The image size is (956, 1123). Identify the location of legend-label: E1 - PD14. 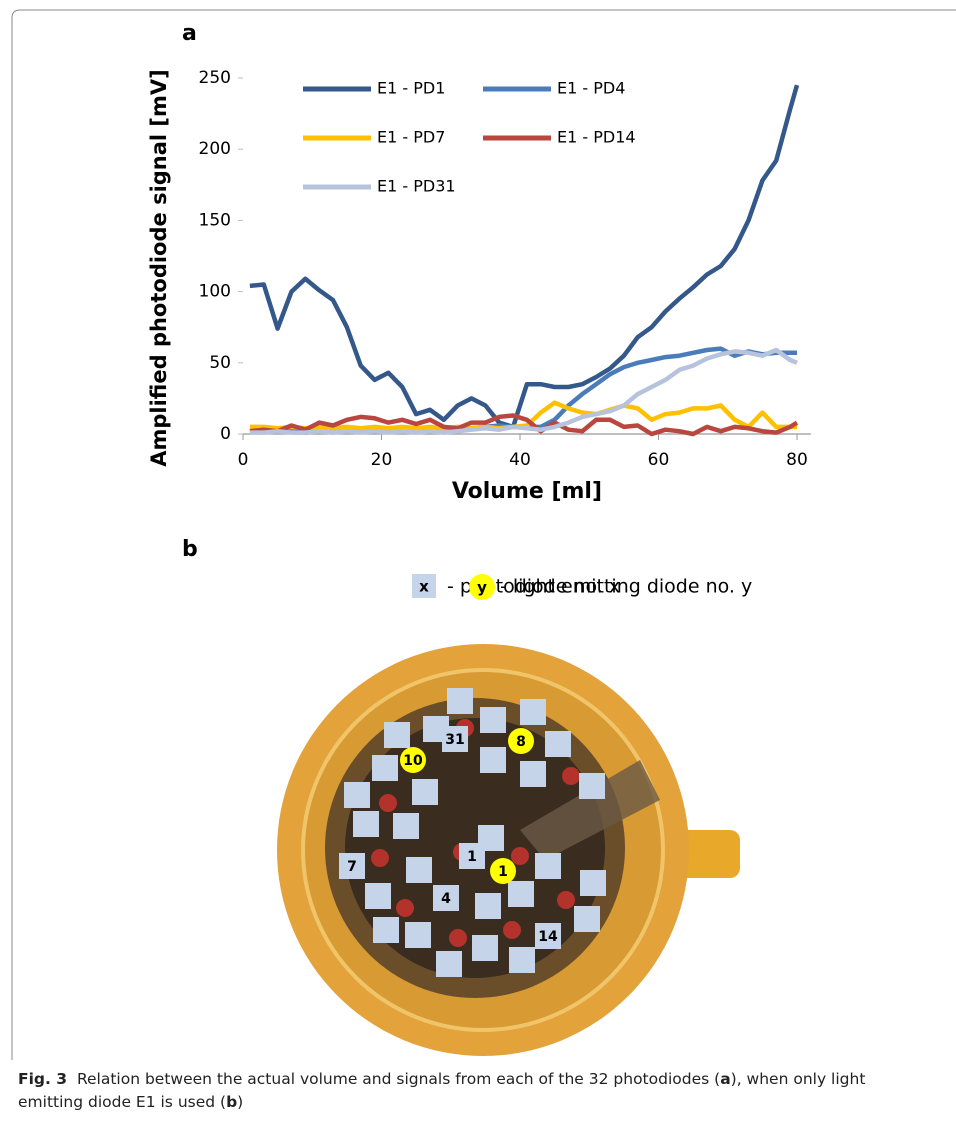
(596, 137).